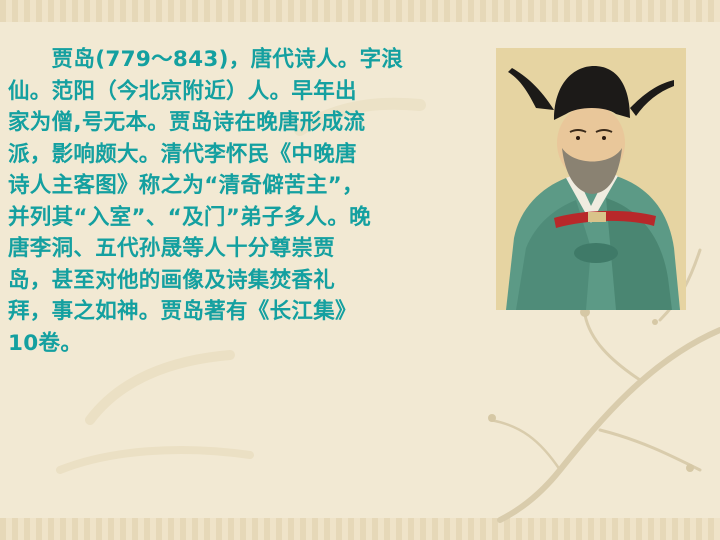 The height and width of the screenshot is (540, 720). Describe the element at coordinates (360, 11) in the screenshot. I see `top-border` at that location.